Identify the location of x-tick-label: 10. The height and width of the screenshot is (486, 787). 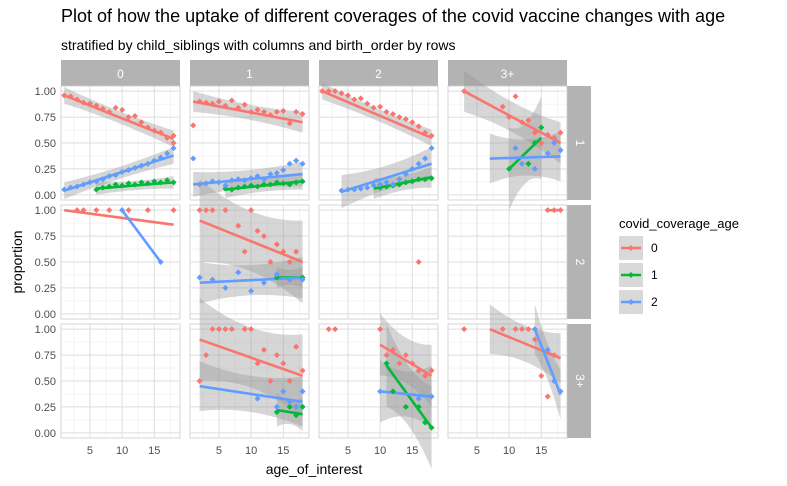
(251, 451).